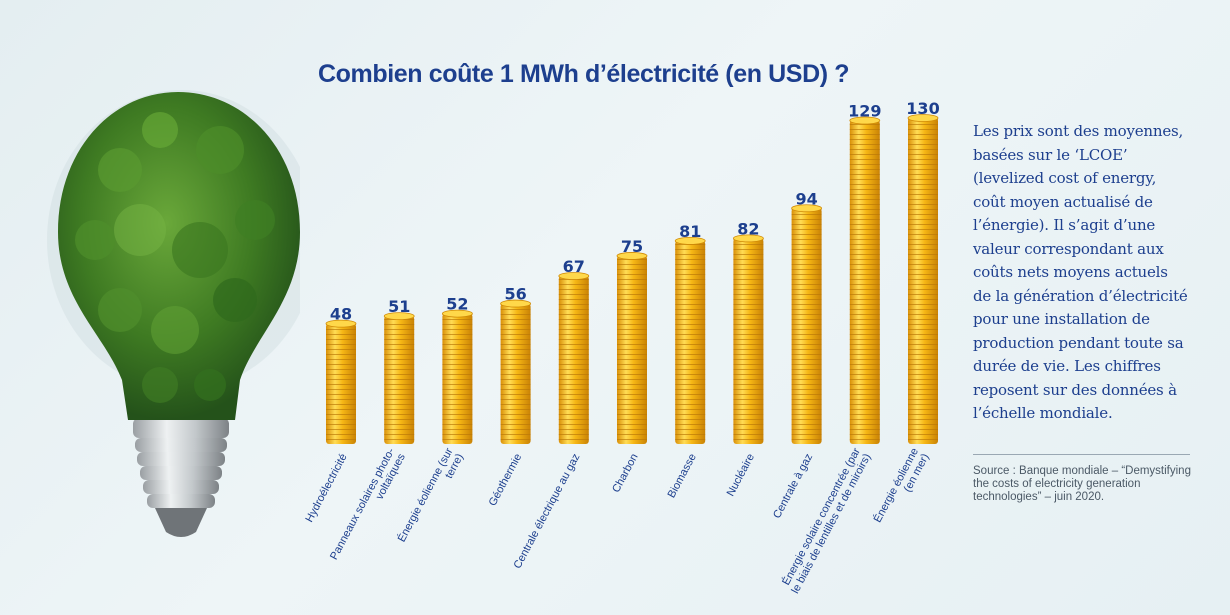 This screenshot has height=615, width=1230. I want to click on value-label-6: 75, so click(632, 246).